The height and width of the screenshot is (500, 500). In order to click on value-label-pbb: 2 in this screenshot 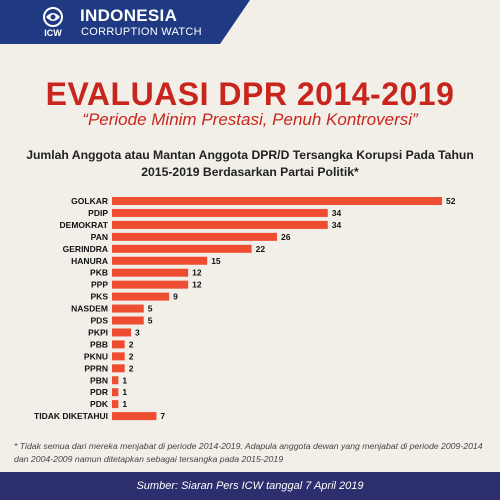, I will do `click(131, 344)`.